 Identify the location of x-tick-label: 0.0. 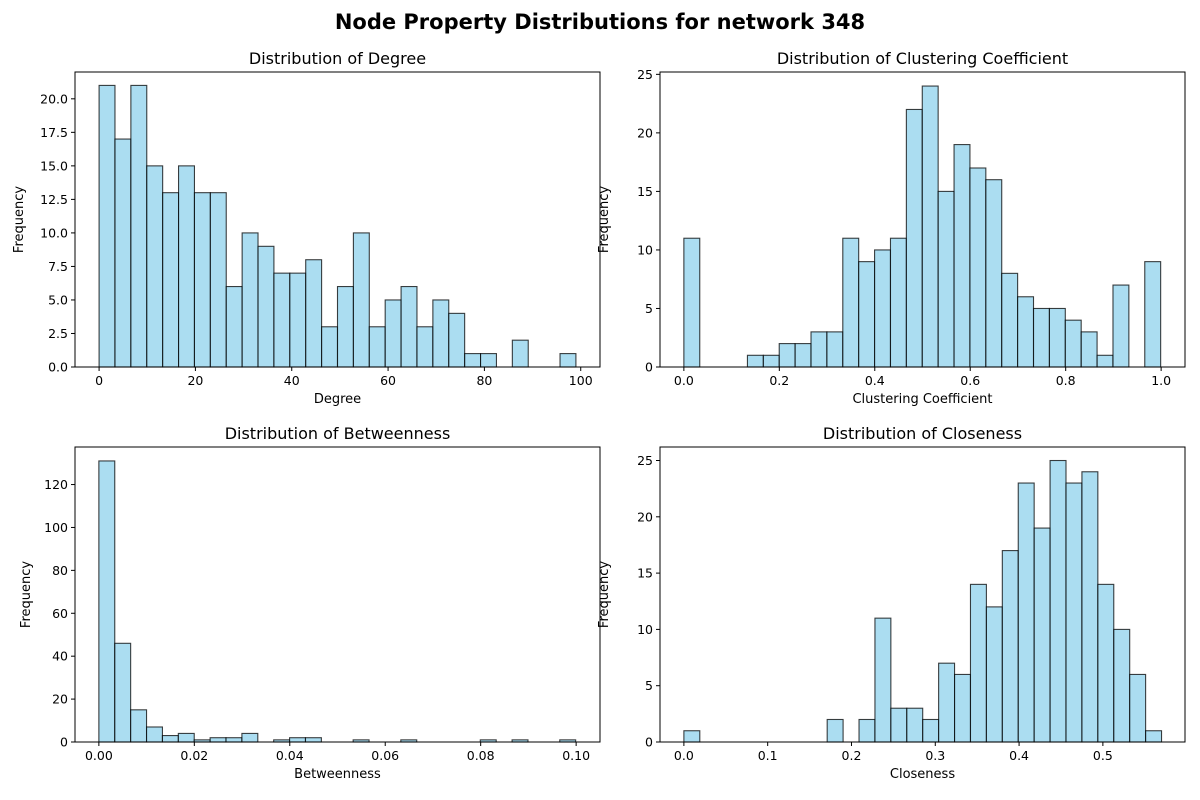
(684, 380).